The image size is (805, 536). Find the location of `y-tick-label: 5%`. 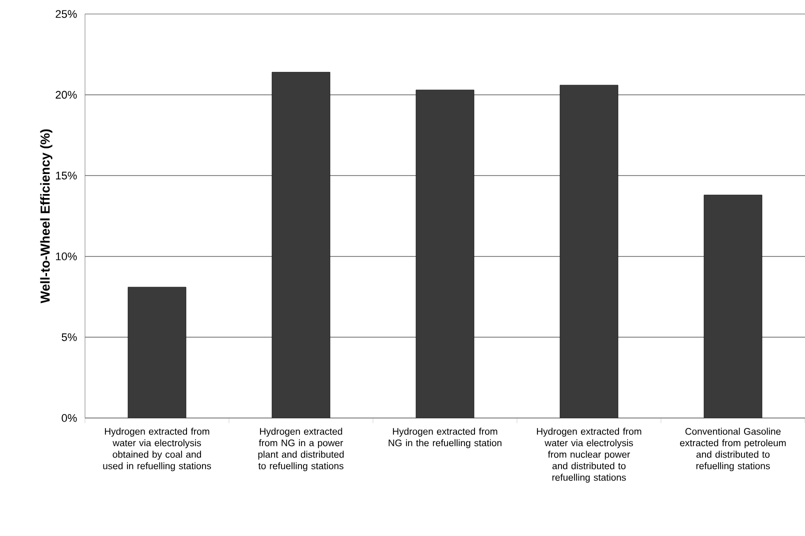

y-tick-label: 5% is located at coordinates (69, 337).